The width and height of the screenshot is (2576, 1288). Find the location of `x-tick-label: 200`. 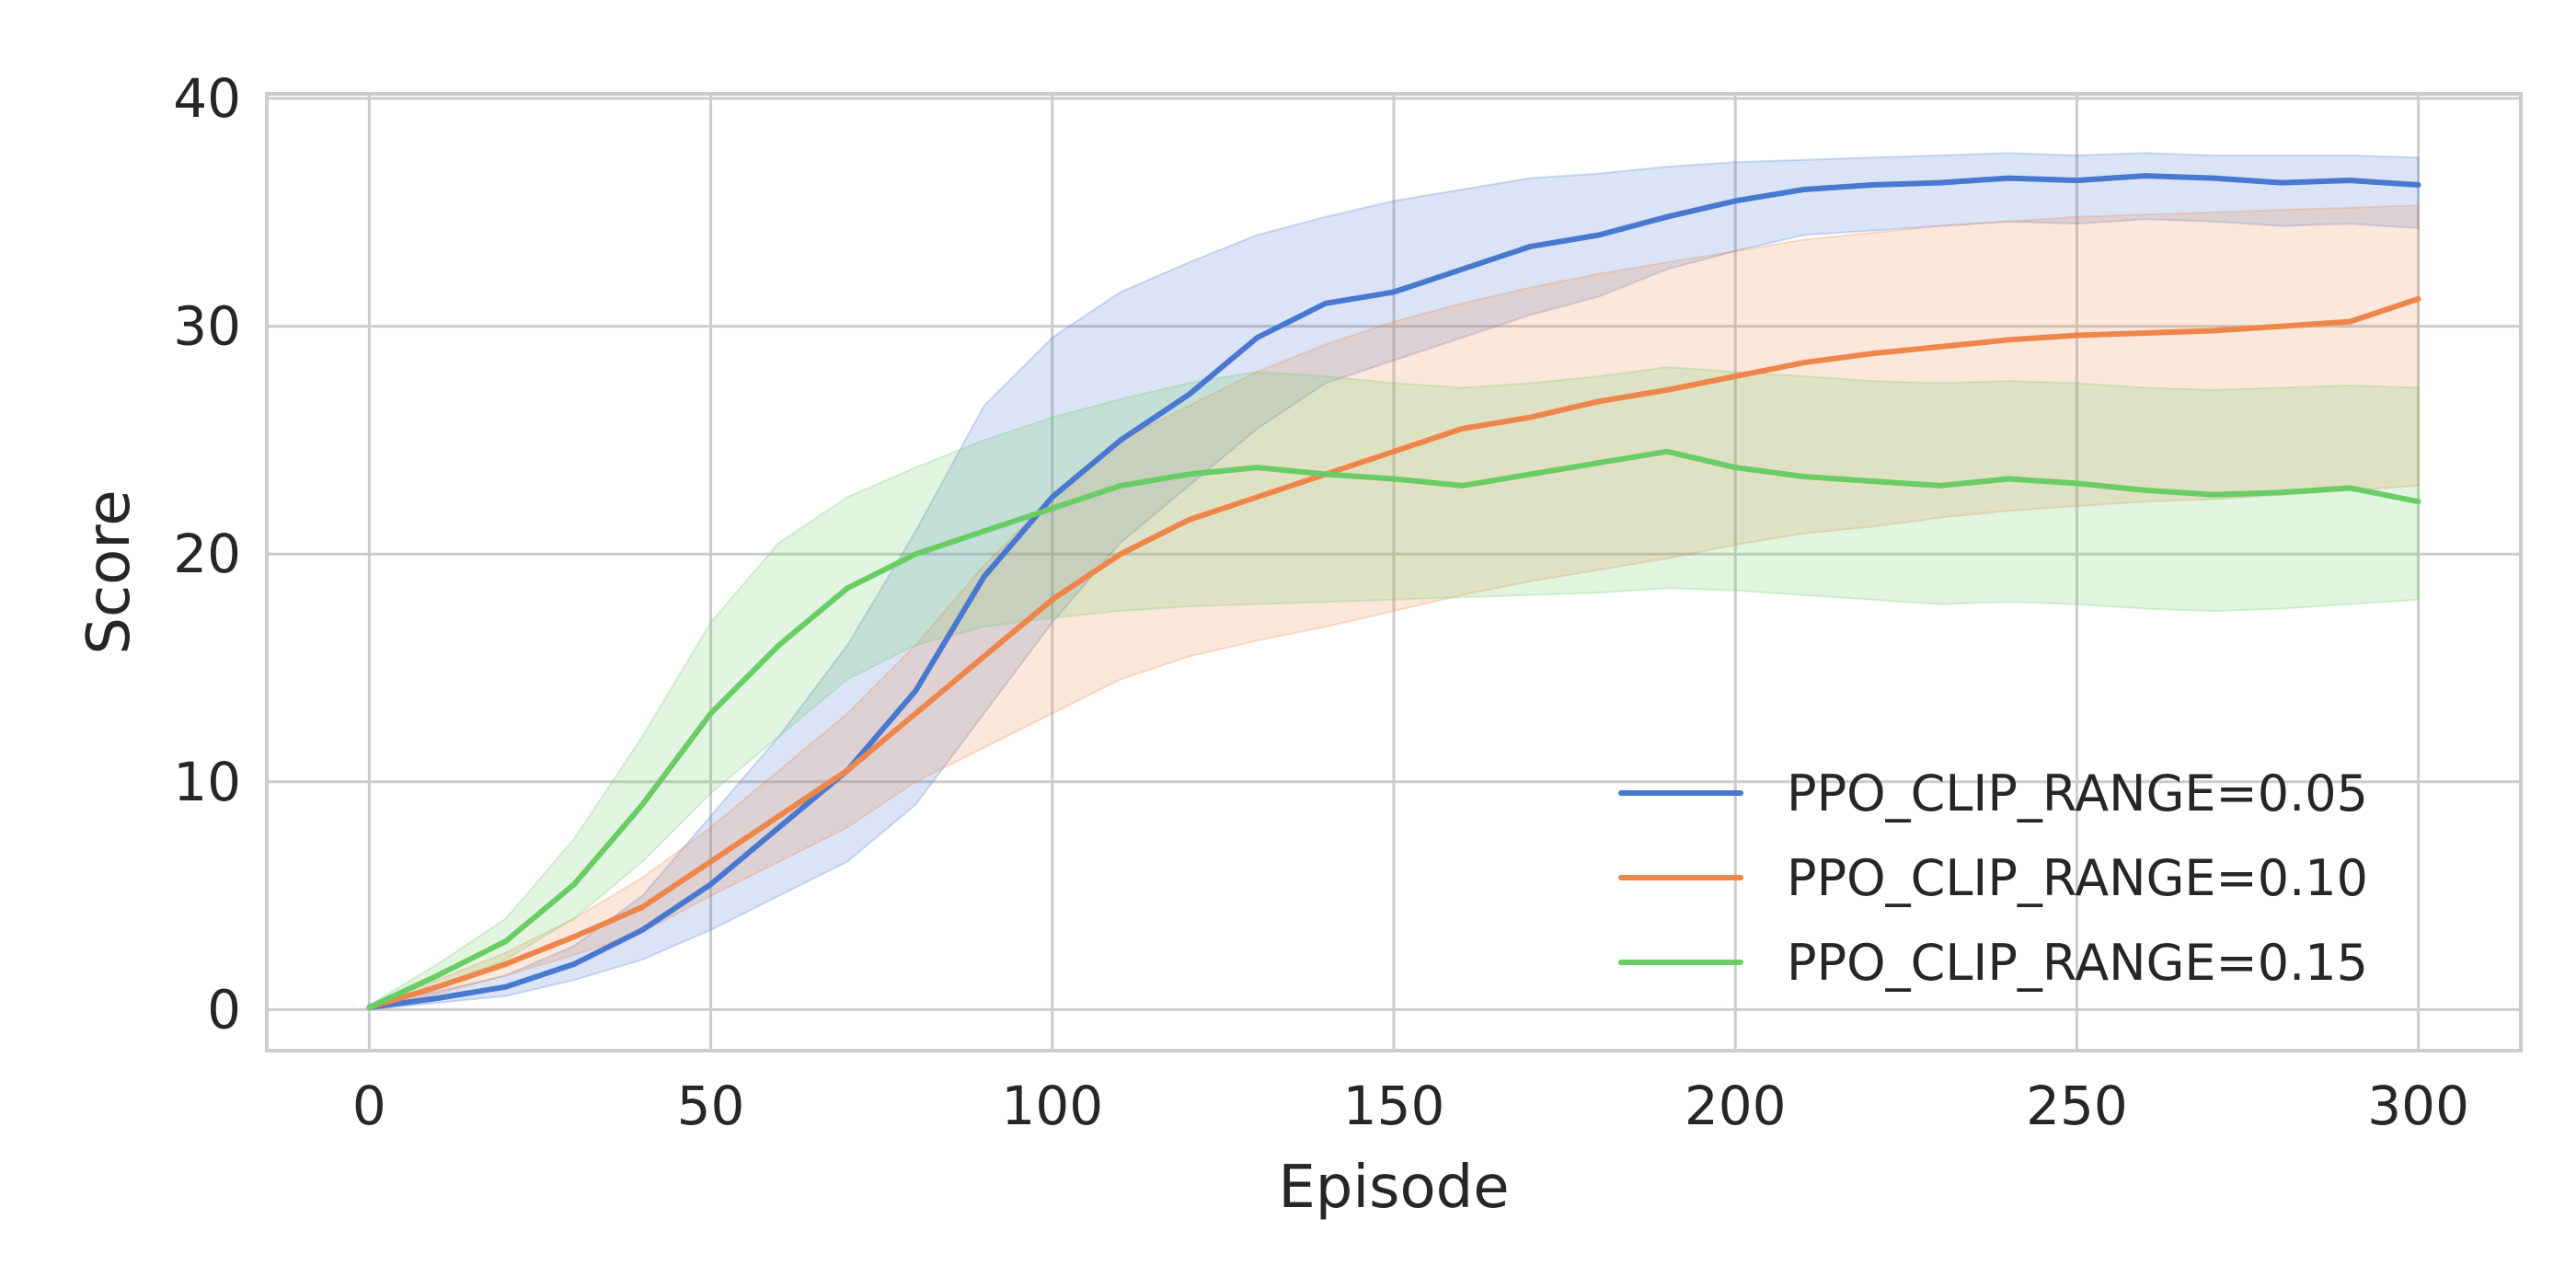

x-tick-label: 200 is located at coordinates (1736, 1106).